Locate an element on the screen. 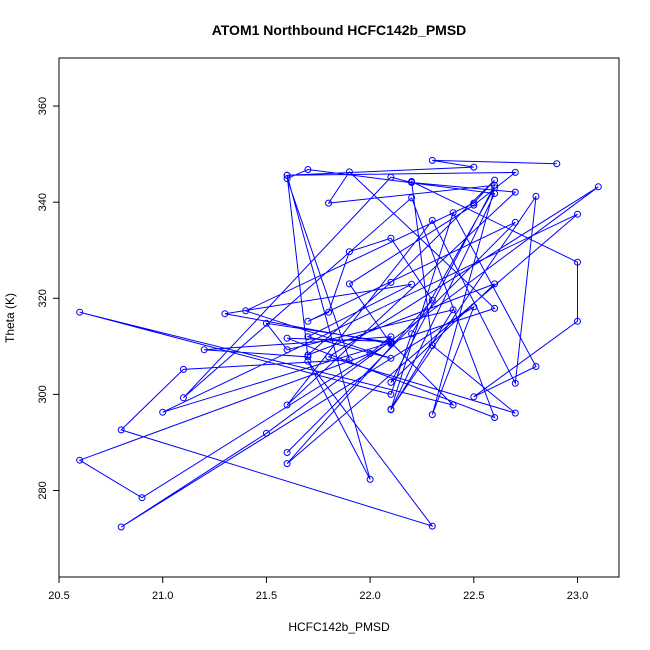 Image resolution: width=650 pixels, height=650 pixels. x-axis: 20.5 21.0 21.5 22.0 22.5 23.0 is located at coordinates (318, 589).